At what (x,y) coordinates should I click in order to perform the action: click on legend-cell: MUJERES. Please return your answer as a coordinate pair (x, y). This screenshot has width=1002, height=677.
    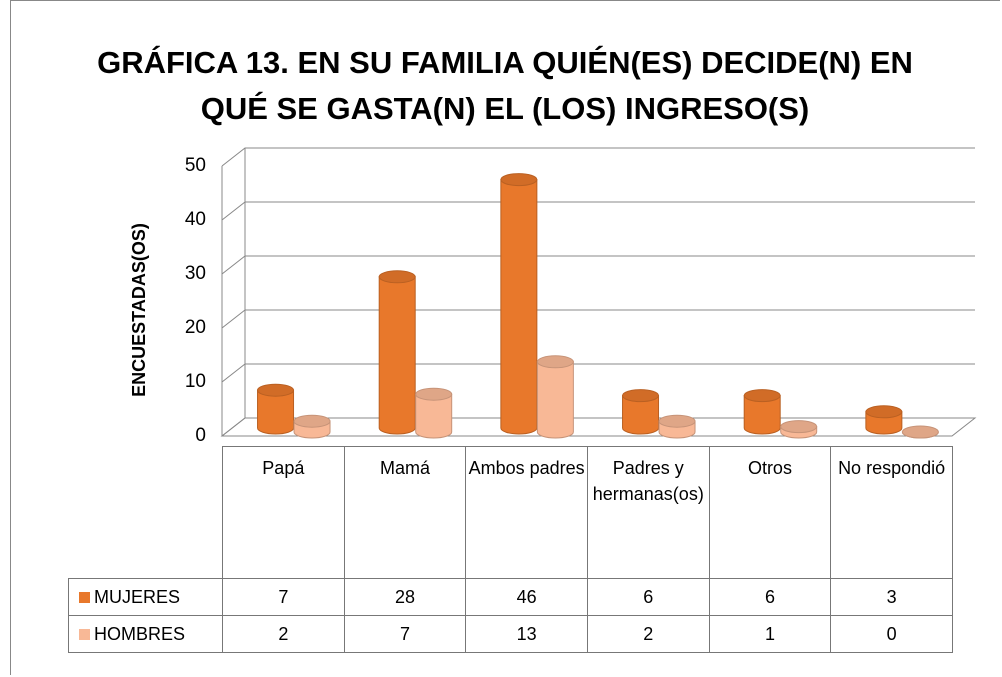
    Looking at the image, I should click on (145, 597).